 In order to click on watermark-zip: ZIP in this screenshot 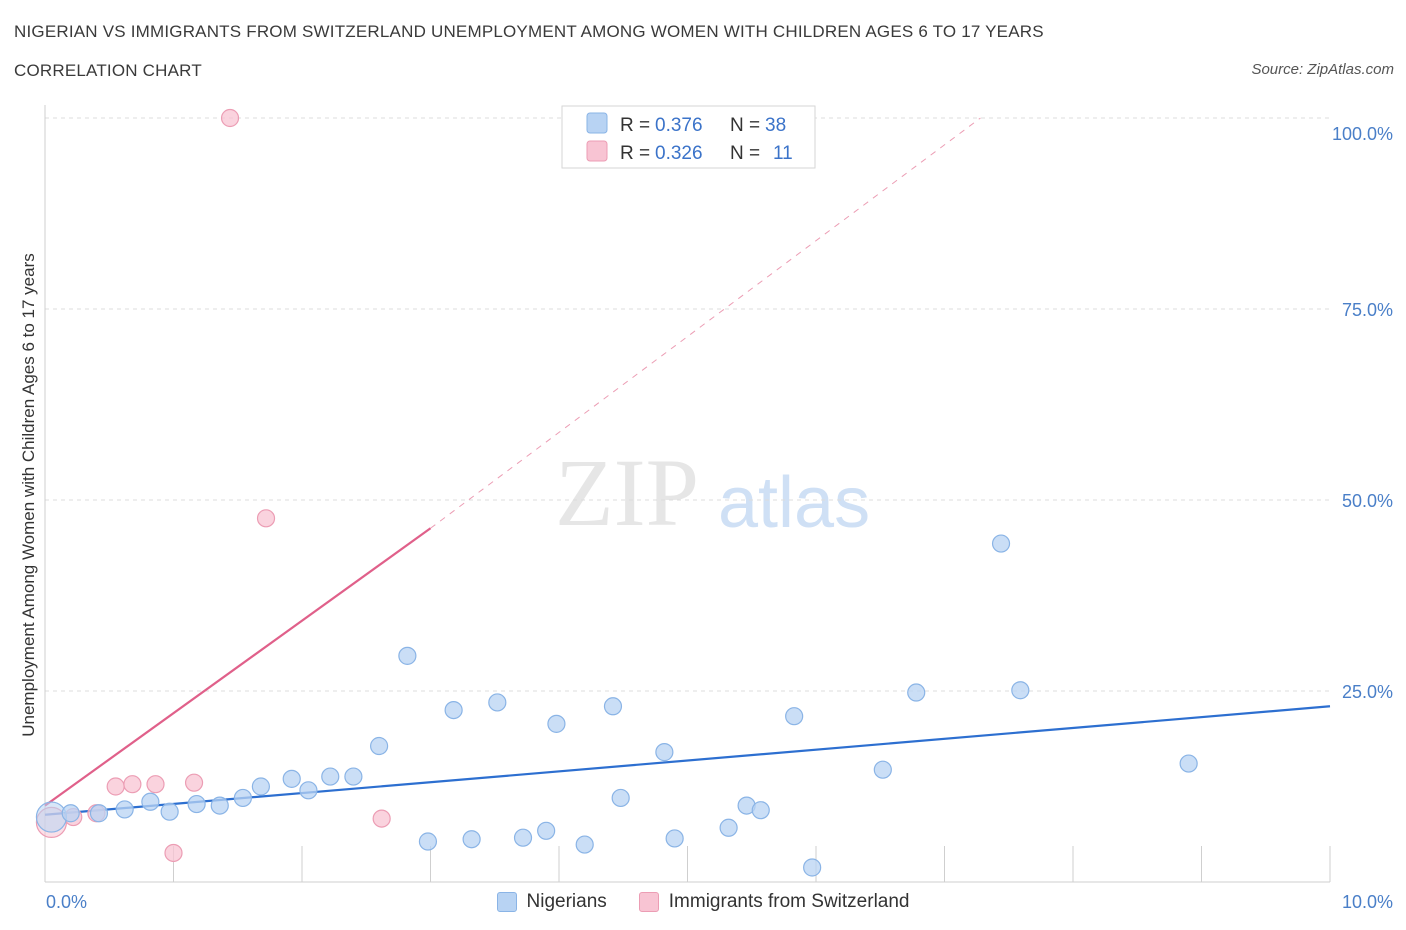, I will do `click(627, 492)`.